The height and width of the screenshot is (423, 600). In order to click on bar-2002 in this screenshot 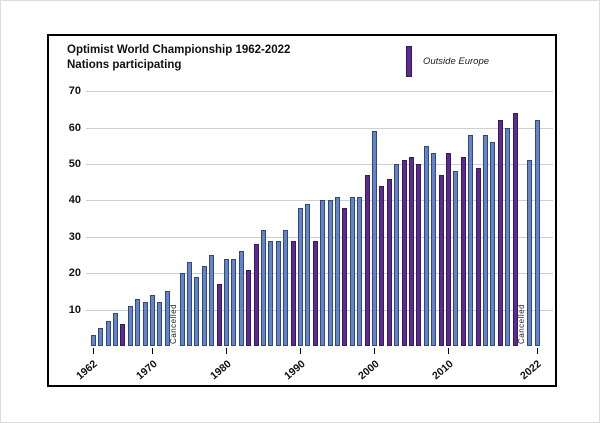, I will do `click(389, 262)`.